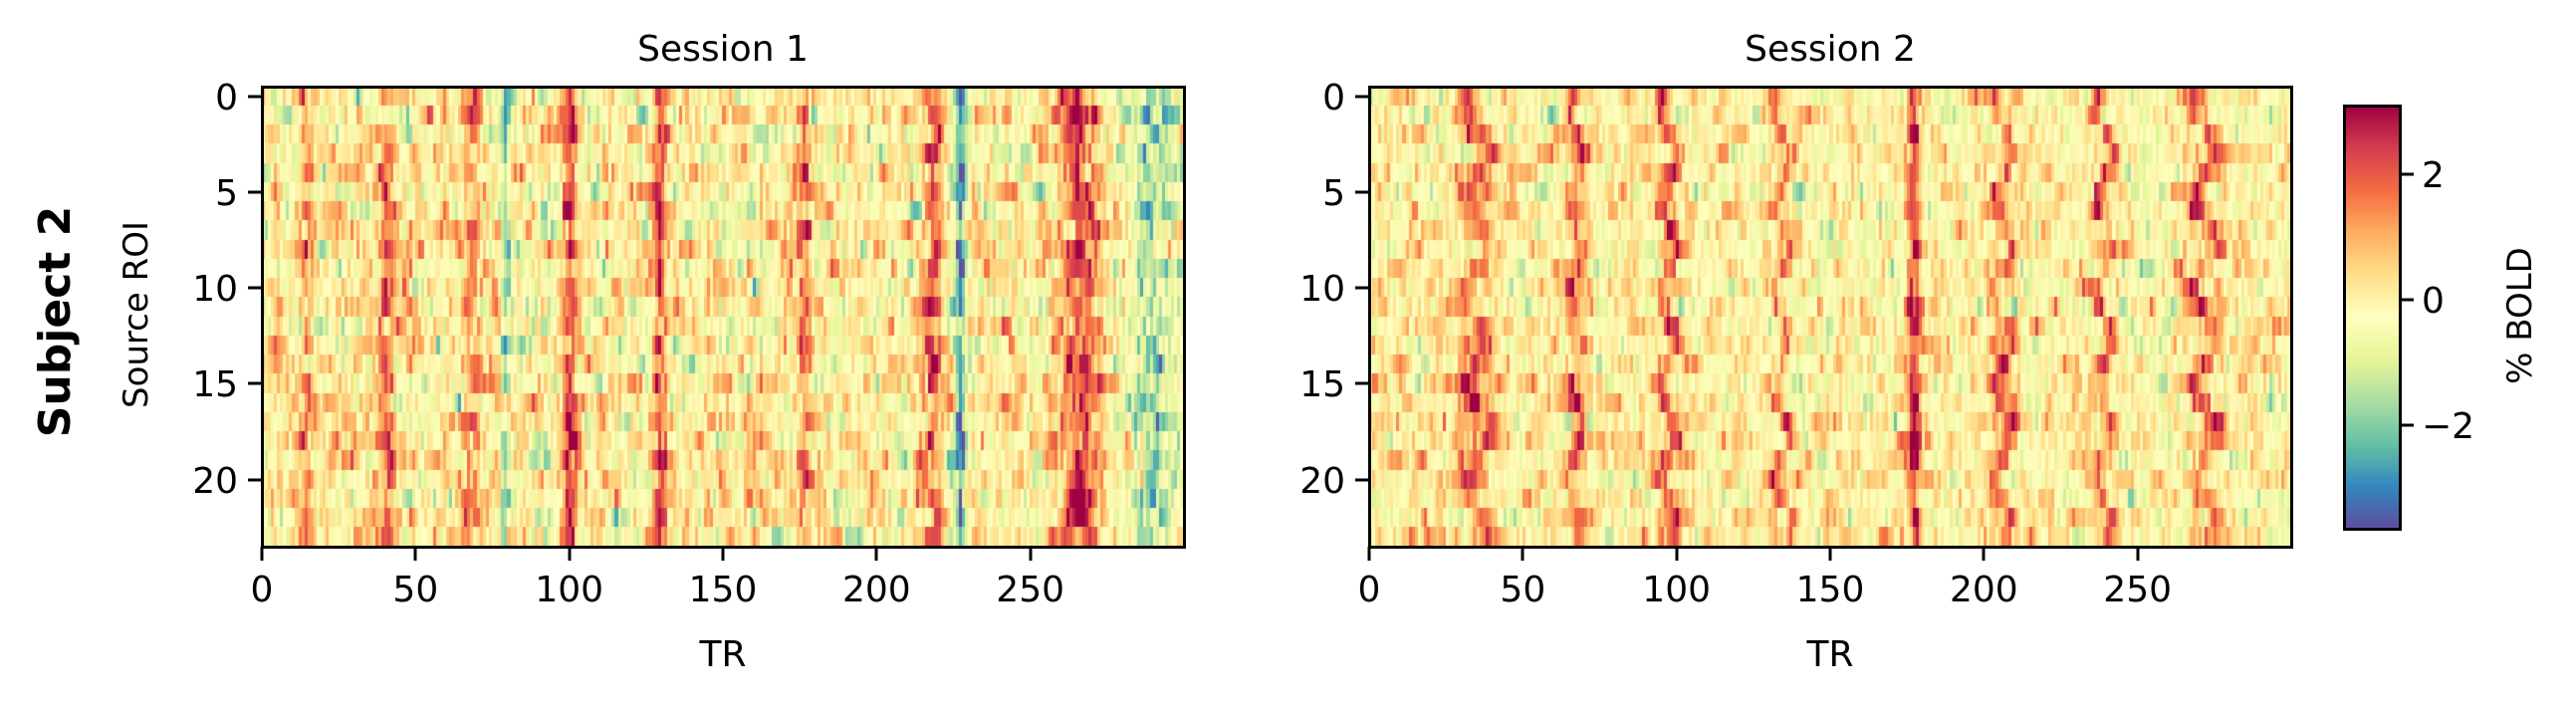 The width and height of the screenshot is (2576, 706). I want to click on panel-title-session-2: Session 2, so click(1830, 49).